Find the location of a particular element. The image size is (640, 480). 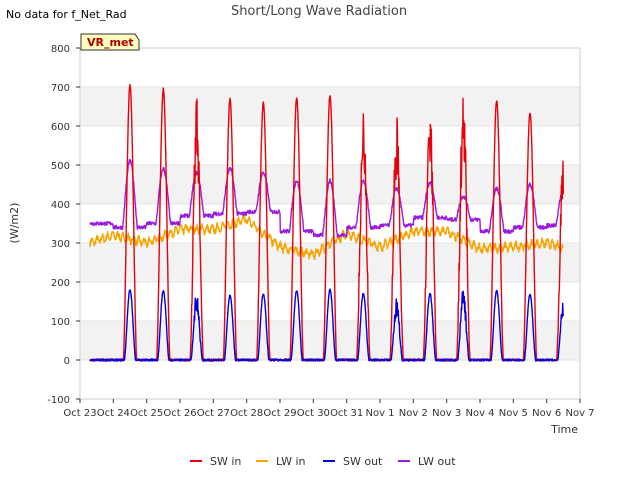

y-tick-label: -100 is located at coordinates (58, 400).